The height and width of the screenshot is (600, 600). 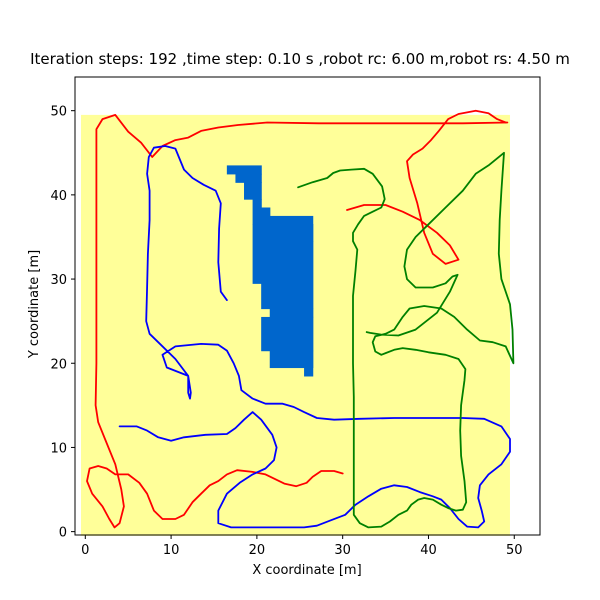 What do you see at coordinates (306, 570) in the screenshot?
I see `x-axis-label: X coordinate [m]` at bounding box center [306, 570].